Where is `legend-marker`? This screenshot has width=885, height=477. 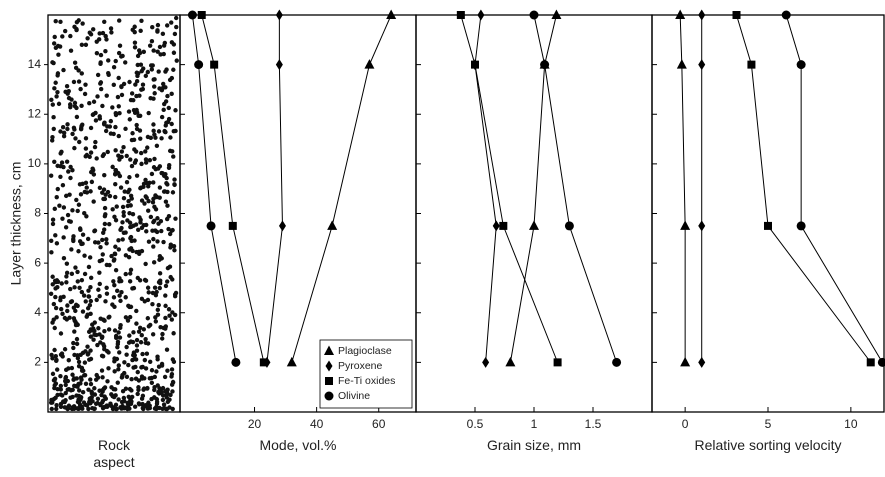
legend-marker is located at coordinates (329, 396).